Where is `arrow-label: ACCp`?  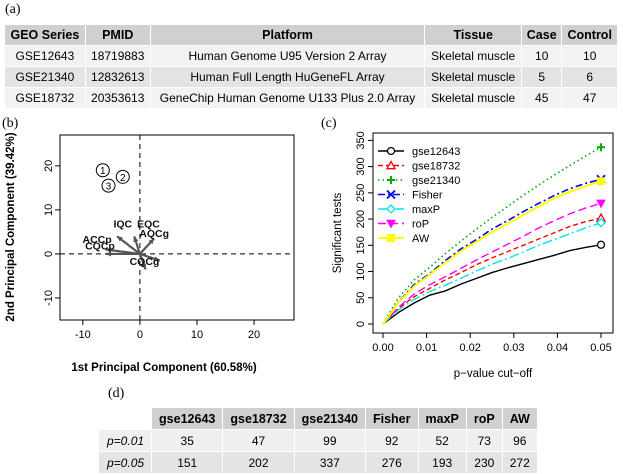 arrow-label: ACCp is located at coordinates (97, 240).